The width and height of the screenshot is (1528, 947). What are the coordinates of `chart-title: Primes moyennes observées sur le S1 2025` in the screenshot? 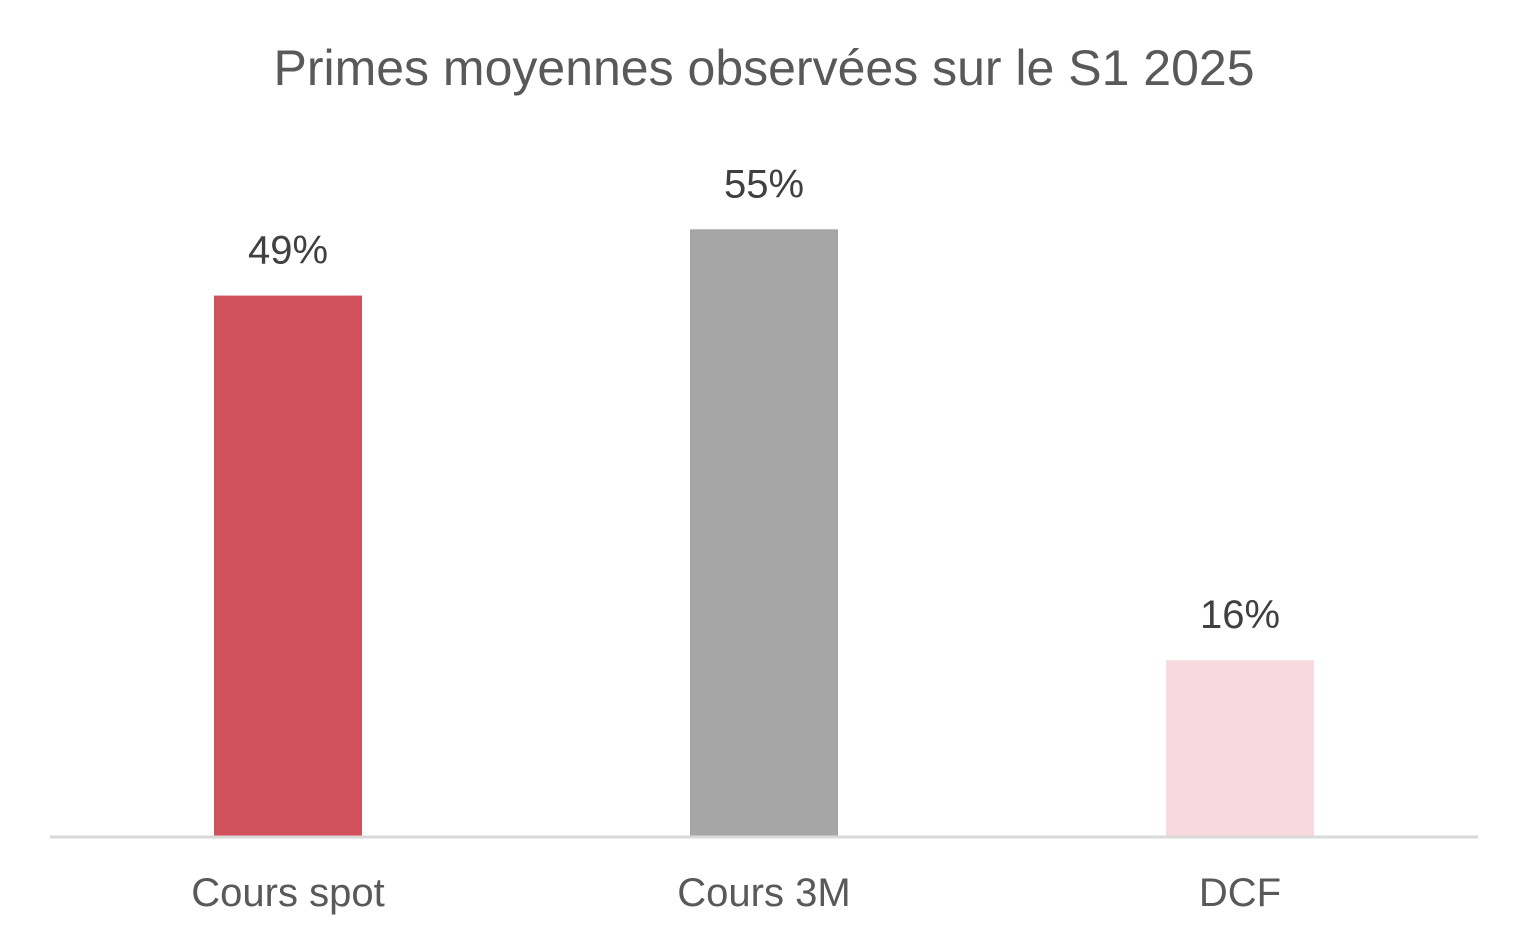 It's located at (764, 68).